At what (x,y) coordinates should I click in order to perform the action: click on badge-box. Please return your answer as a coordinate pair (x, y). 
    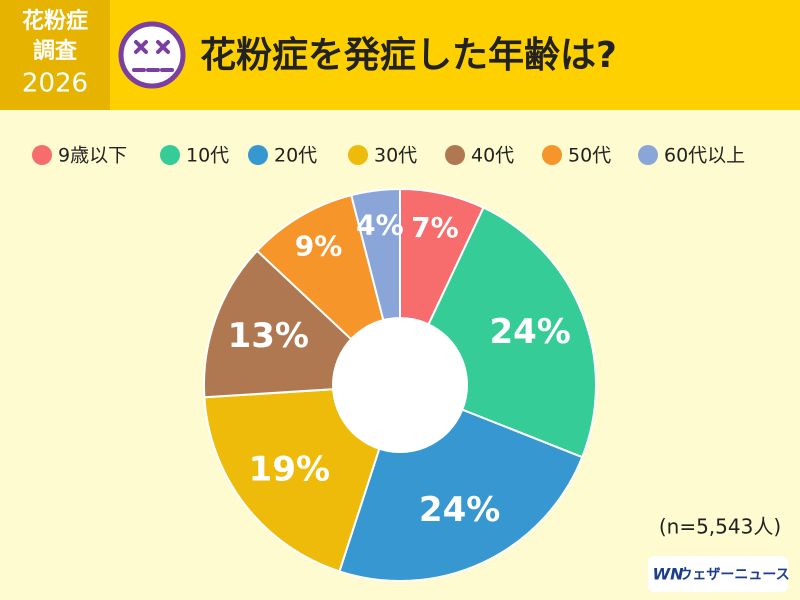
    Looking at the image, I should click on (55, 55).